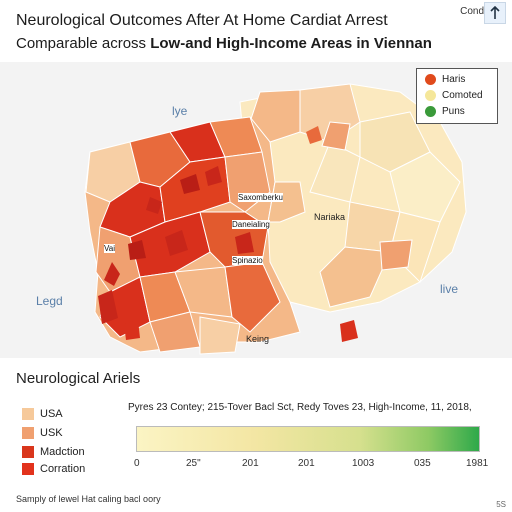 The height and width of the screenshot is (512, 512). I want to click on footer-note: Samply of lewel Hat caling bacl oory, so click(88, 499).